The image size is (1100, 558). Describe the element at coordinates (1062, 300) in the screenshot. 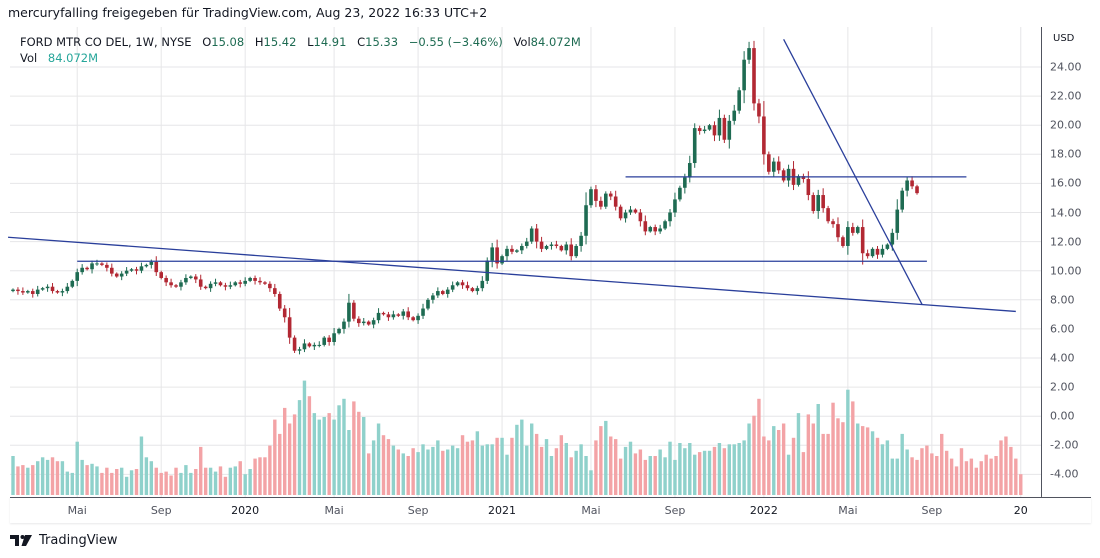

I see `price-tick-label: 8.00` at that location.